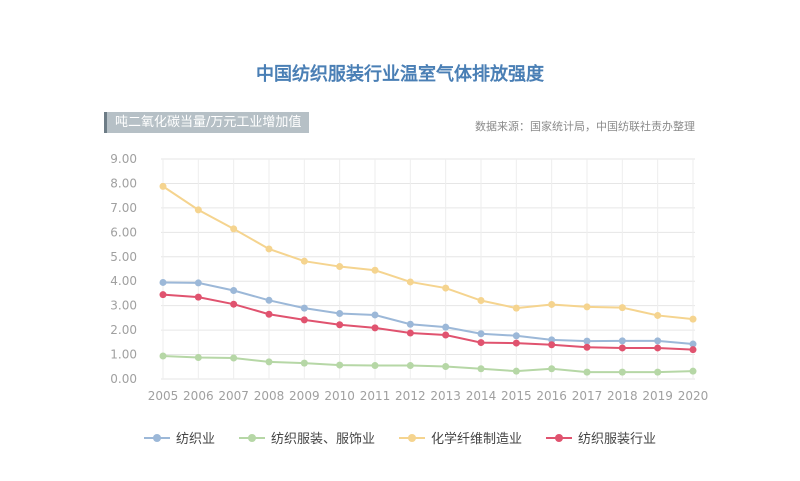 The width and height of the screenshot is (800, 481). What do you see at coordinates (207, 122) in the screenshot?
I see `y-axis-unit-label: 吨二氧化碳当量/万元工业增加值` at bounding box center [207, 122].